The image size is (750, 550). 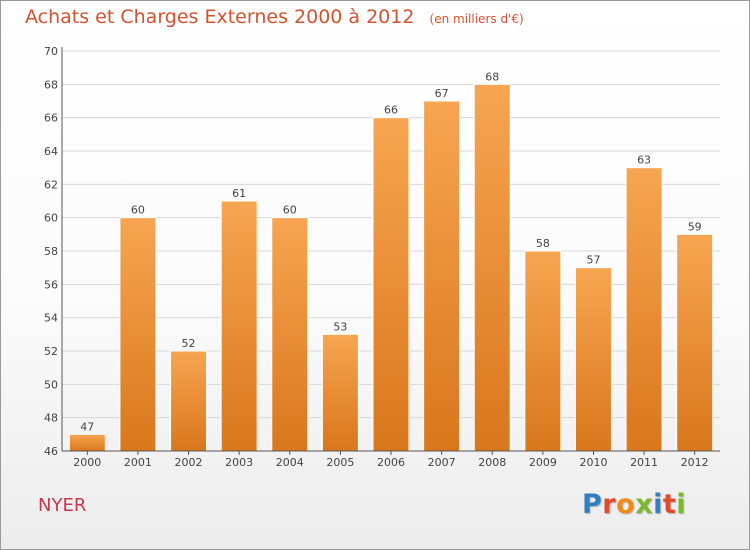 What do you see at coordinates (695, 342) in the screenshot?
I see `bar-2012` at bounding box center [695, 342].